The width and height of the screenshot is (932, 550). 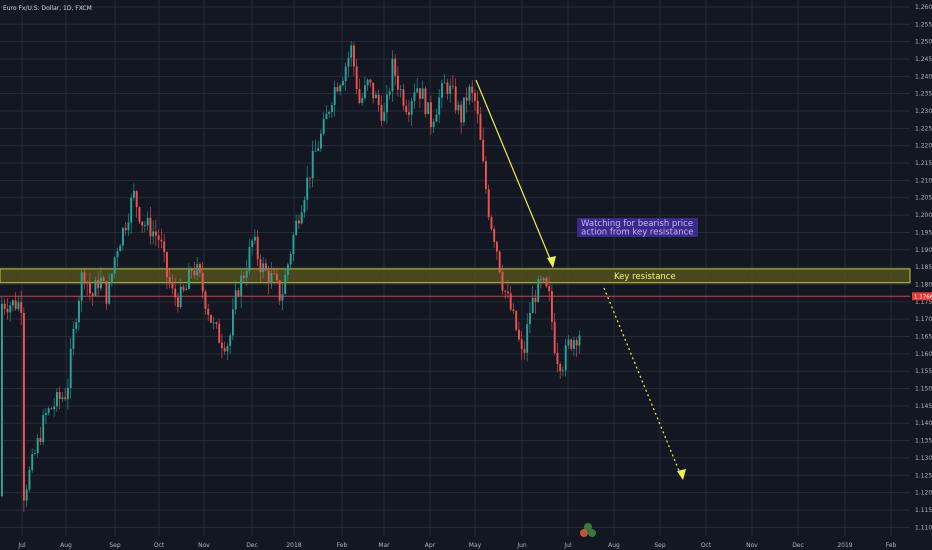 I want to click on x-tick-label: Dec, so click(x=252, y=545).